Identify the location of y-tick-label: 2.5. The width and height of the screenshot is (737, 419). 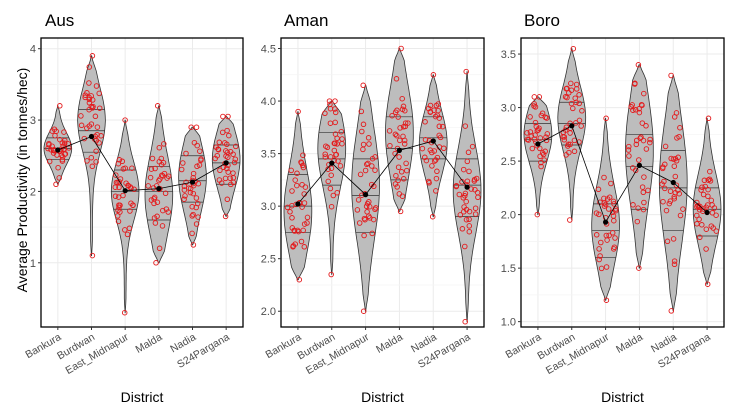
(268, 260).